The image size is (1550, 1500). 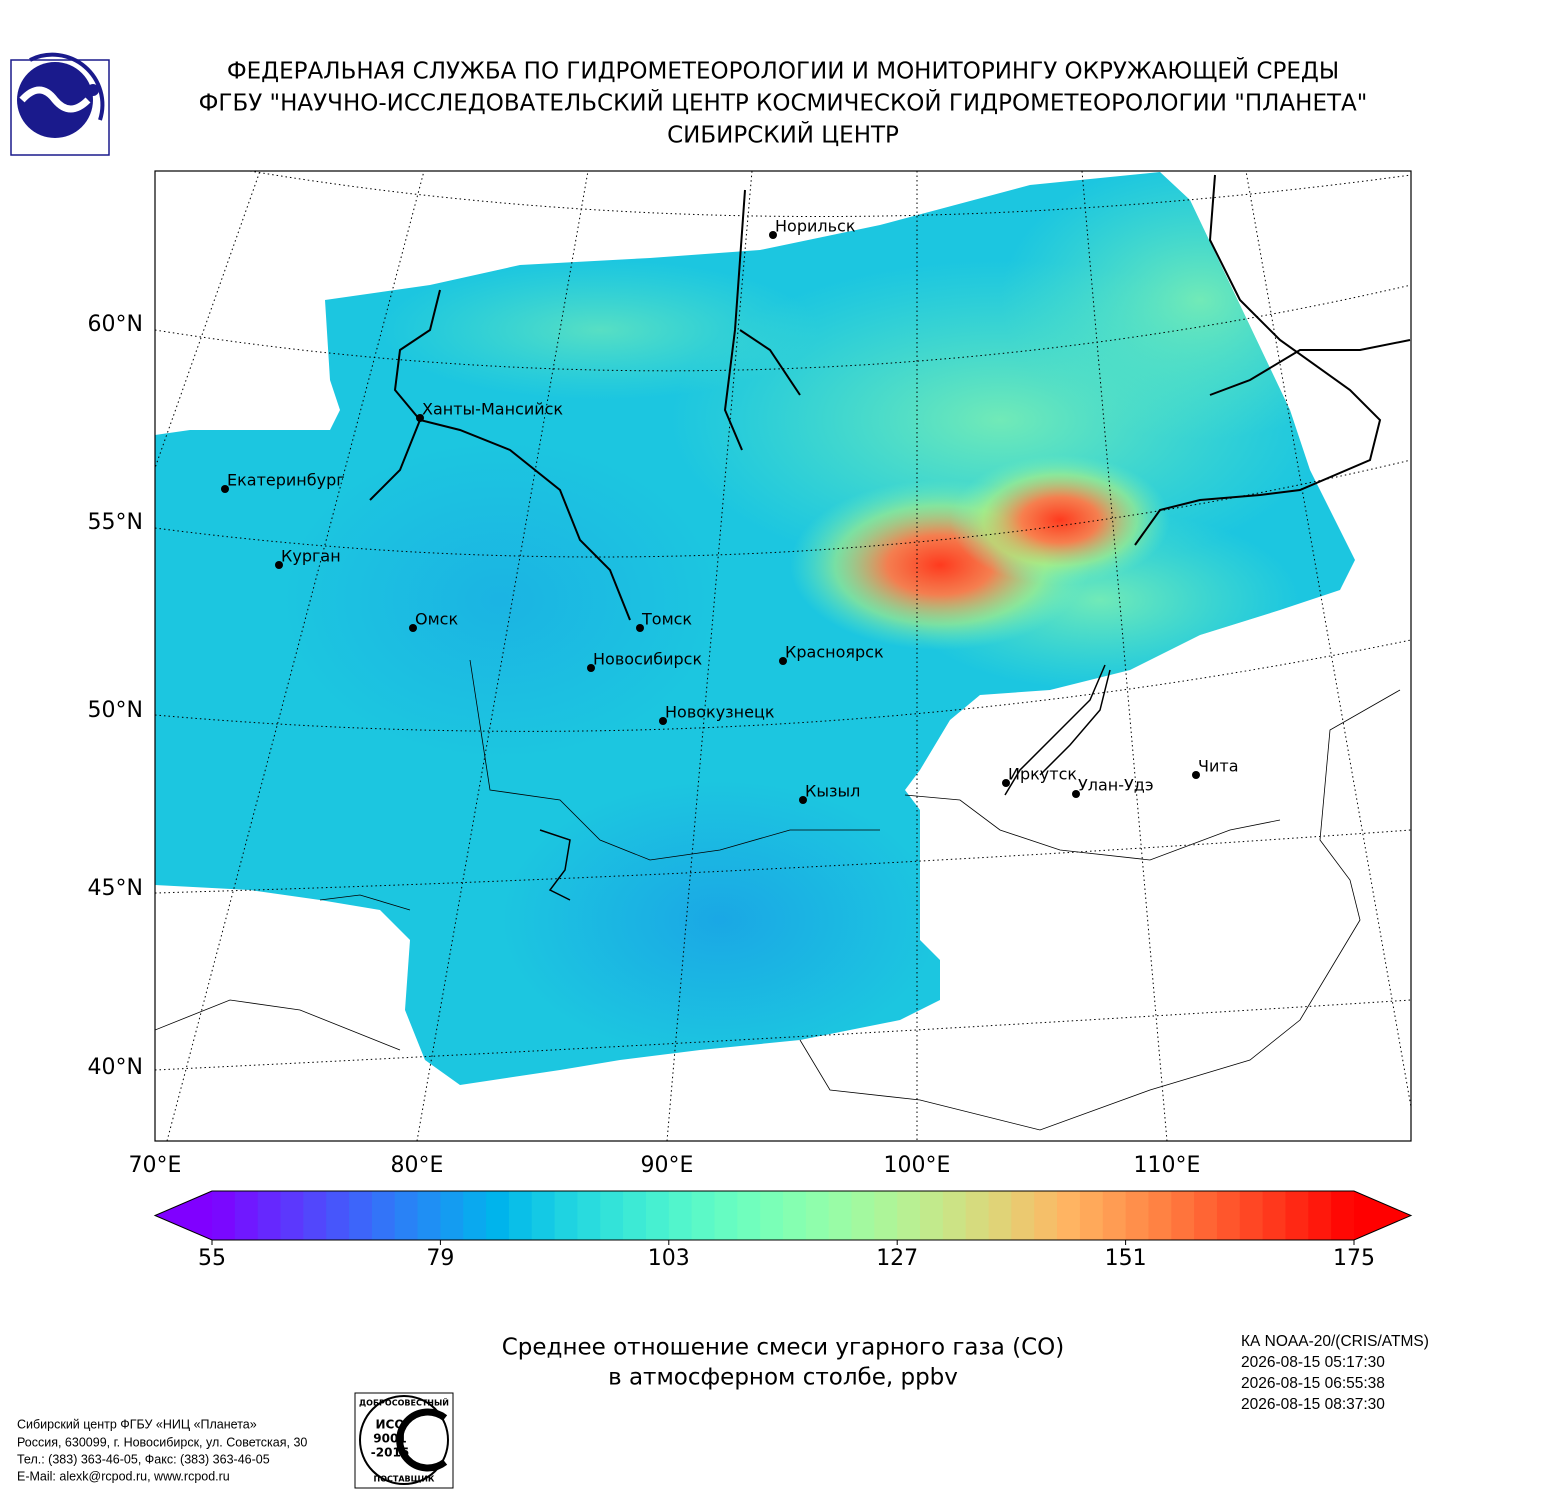 I want to click on city-label: Новосибирск, so click(x=647, y=659).